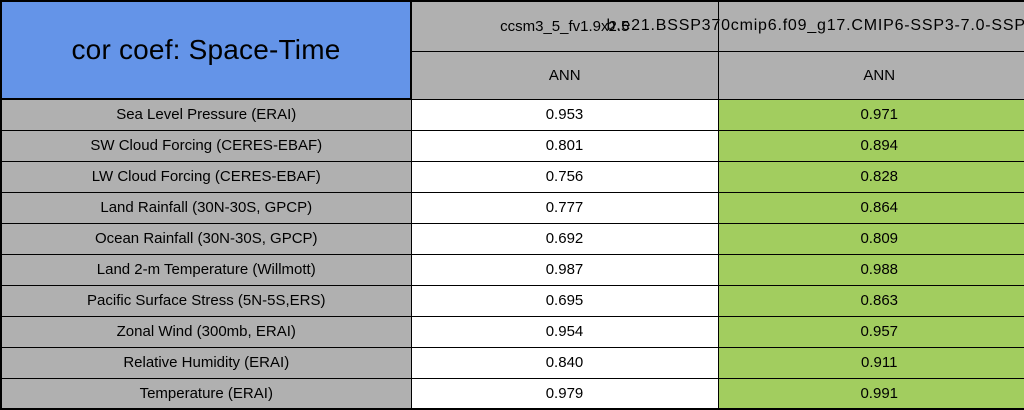  I want to click on value-cell-model1: 0.695, so click(564, 300).